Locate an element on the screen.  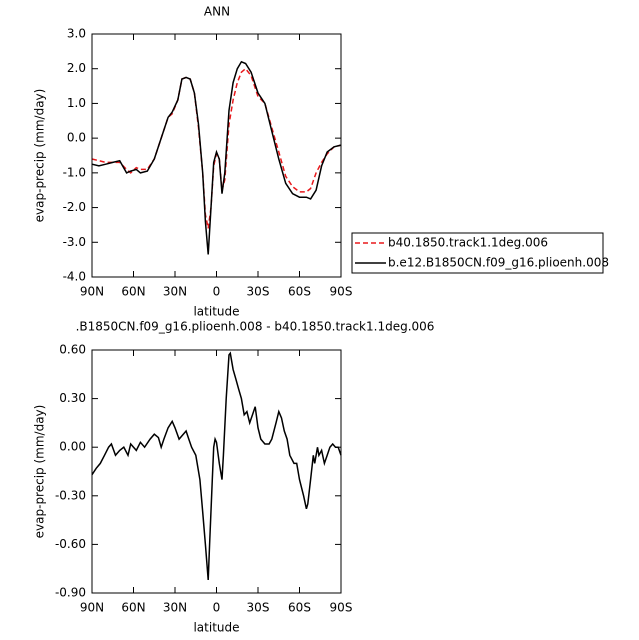
y-tick-label: -0.90 is located at coordinates (70, 593).